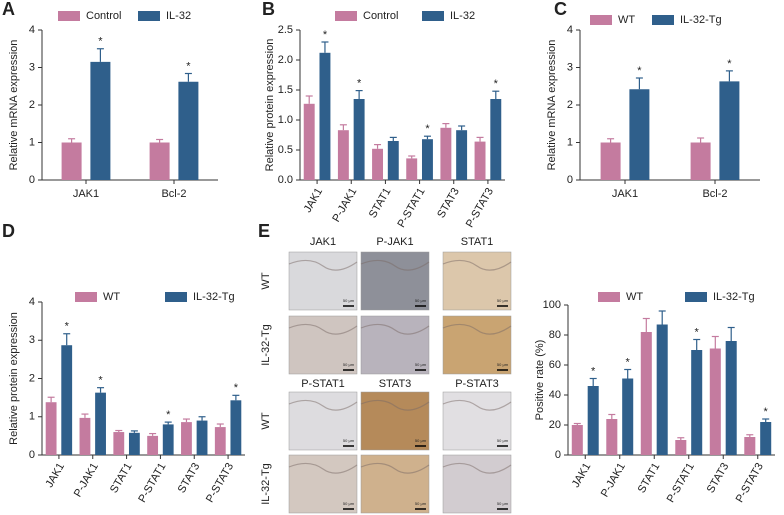  I want to click on row-label: WT, so click(266, 420).